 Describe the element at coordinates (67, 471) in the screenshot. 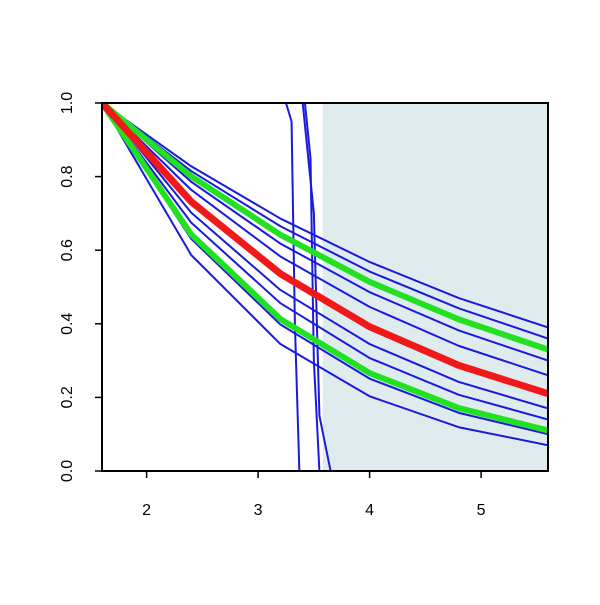

I see `y-tick-label: 0.0` at that location.